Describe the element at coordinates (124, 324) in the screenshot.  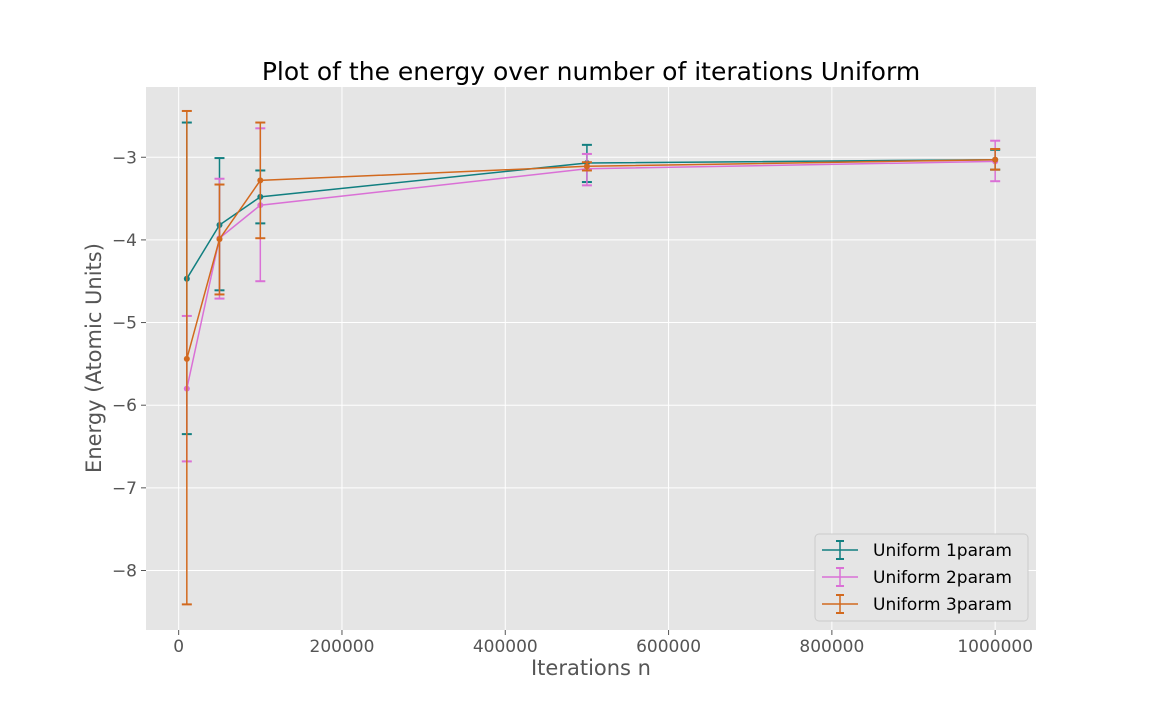
I see `y-tick-label: −5` at that location.